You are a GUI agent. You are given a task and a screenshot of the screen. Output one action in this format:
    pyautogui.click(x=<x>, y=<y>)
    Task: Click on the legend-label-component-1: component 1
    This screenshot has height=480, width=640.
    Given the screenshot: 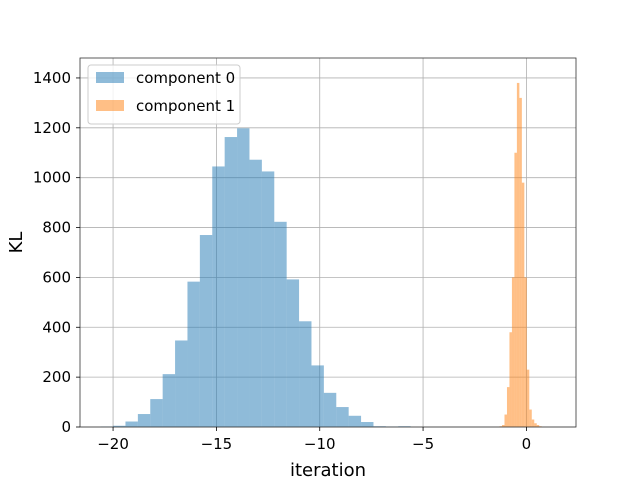 What is the action you would take?
    pyautogui.click(x=185, y=106)
    